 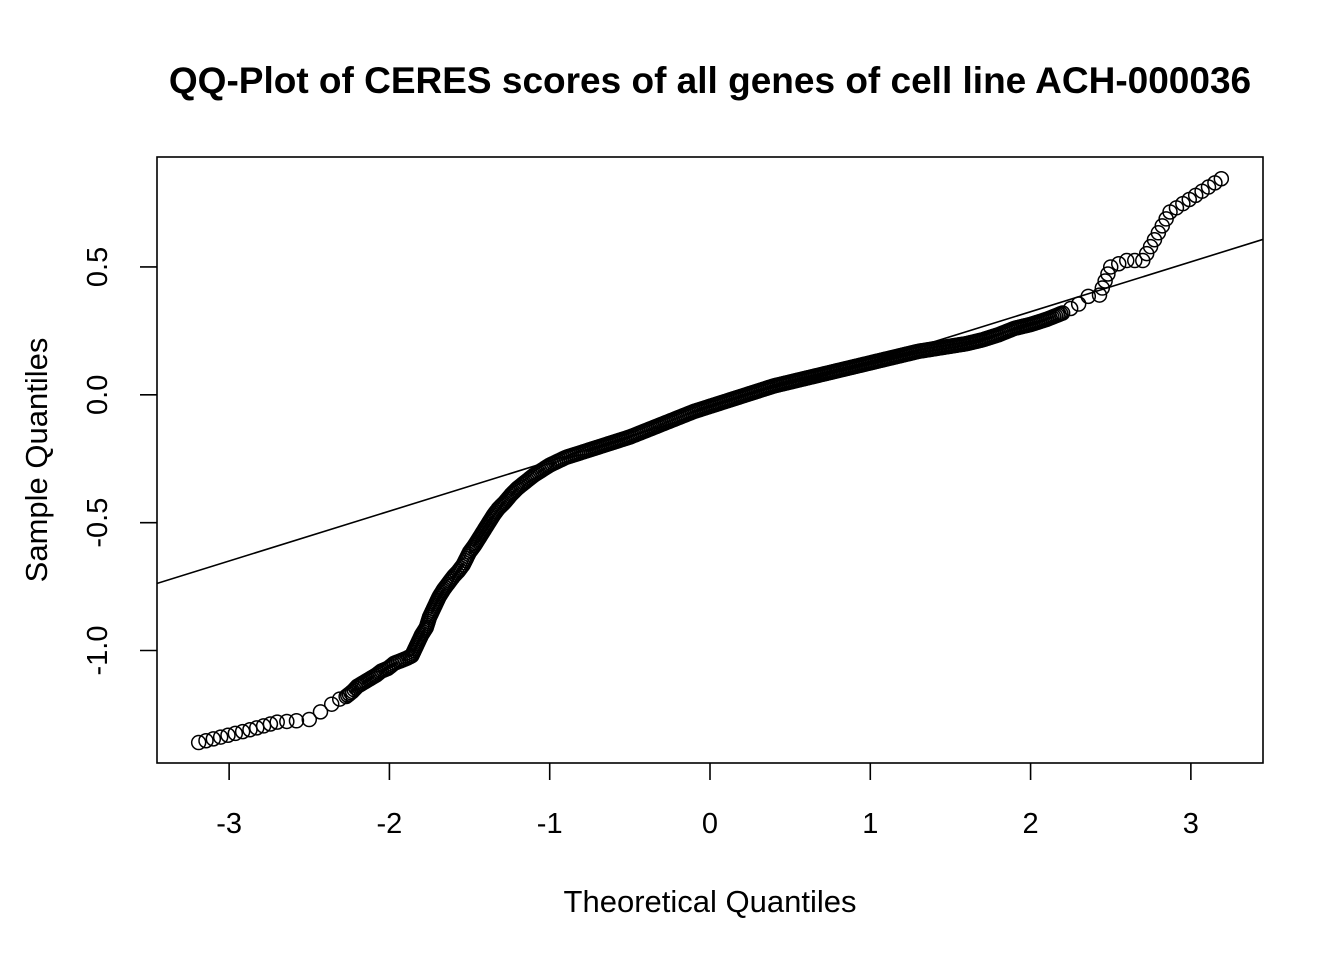 What do you see at coordinates (98, 395) in the screenshot?
I see `y-tick-label: 0.0` at bounding box center [98, 395].